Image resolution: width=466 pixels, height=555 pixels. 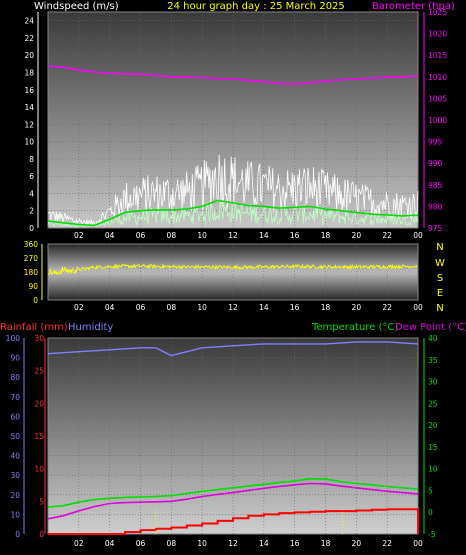 What do you see at coordinates (29, 142) in the screenshot?
I see `wind-y-tick-label: 10` at bounding box center [29, 142].